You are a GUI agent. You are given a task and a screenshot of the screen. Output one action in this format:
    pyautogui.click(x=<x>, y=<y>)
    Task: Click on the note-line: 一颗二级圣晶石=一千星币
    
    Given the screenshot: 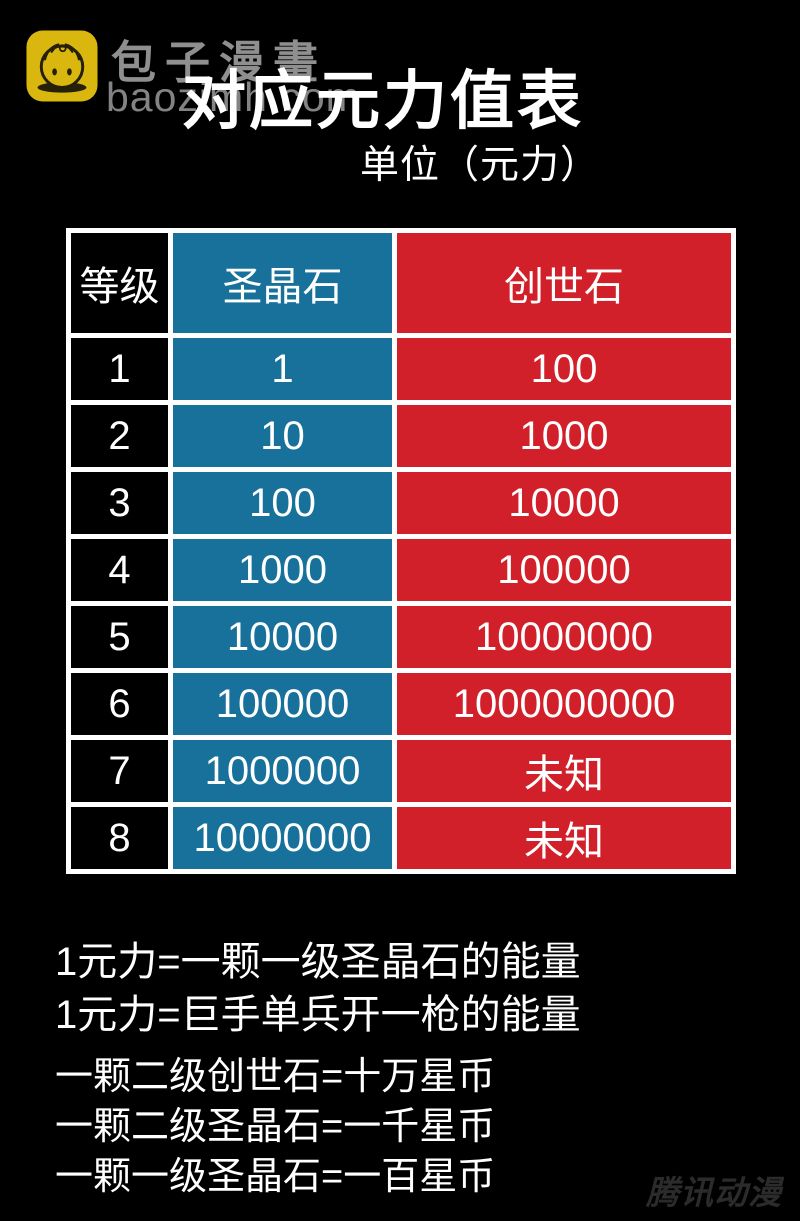 What is the action you would take?
    pyautogui.click(x=275, y=1127)
    